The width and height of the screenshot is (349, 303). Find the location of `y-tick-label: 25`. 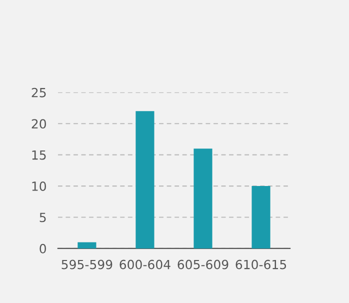

y-tick-label: 25 is located at coordinates (39, 93).